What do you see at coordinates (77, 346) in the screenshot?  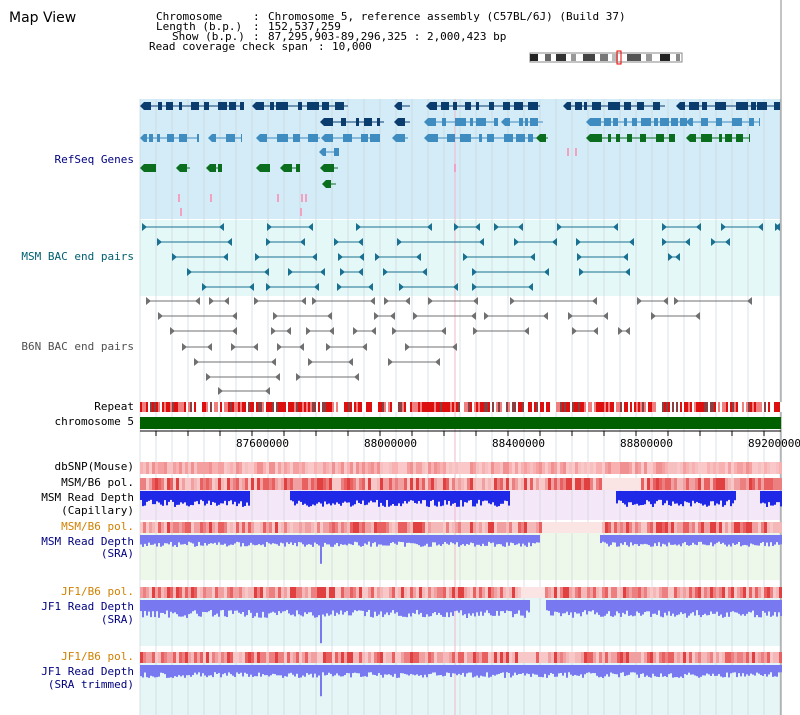 I see `track-label-b6n-bac: B6N BAC end pairs` at bounding box center [77, 346].